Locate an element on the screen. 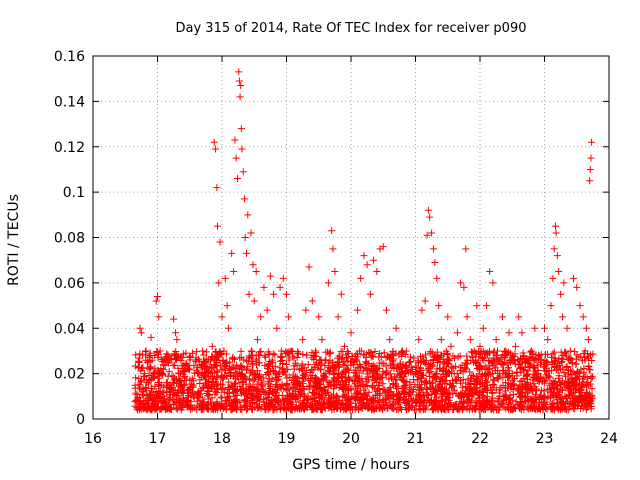  y-tick-label: 0.02 is located at coordinates (69, 375).